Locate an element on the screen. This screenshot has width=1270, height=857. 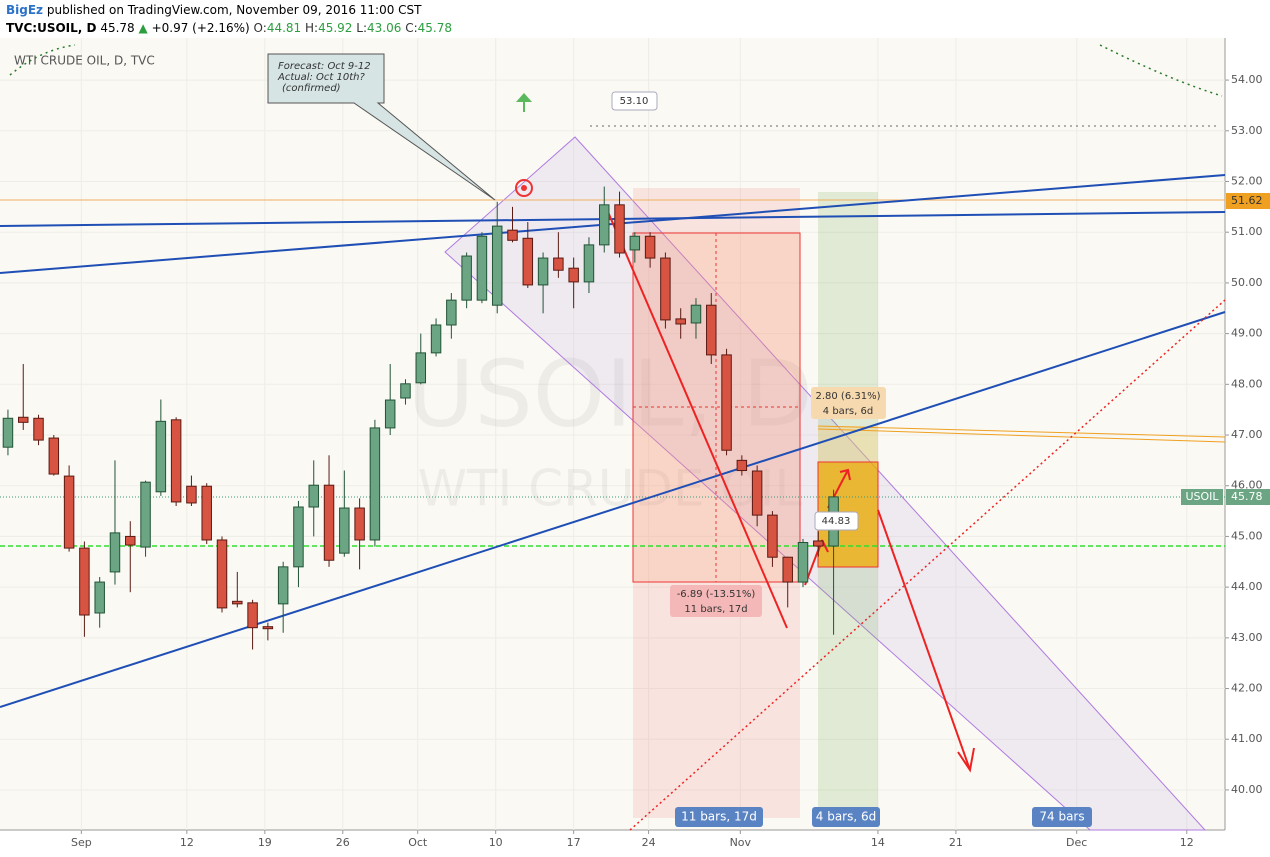
ohlc-label: C: is located at coordinates (411, 28).